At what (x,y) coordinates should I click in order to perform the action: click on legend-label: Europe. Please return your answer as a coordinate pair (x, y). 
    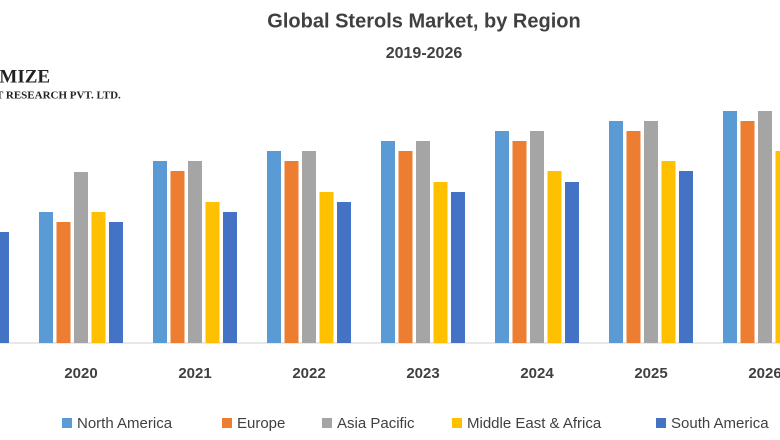
    Looking at the image, I should click on (261, 423).